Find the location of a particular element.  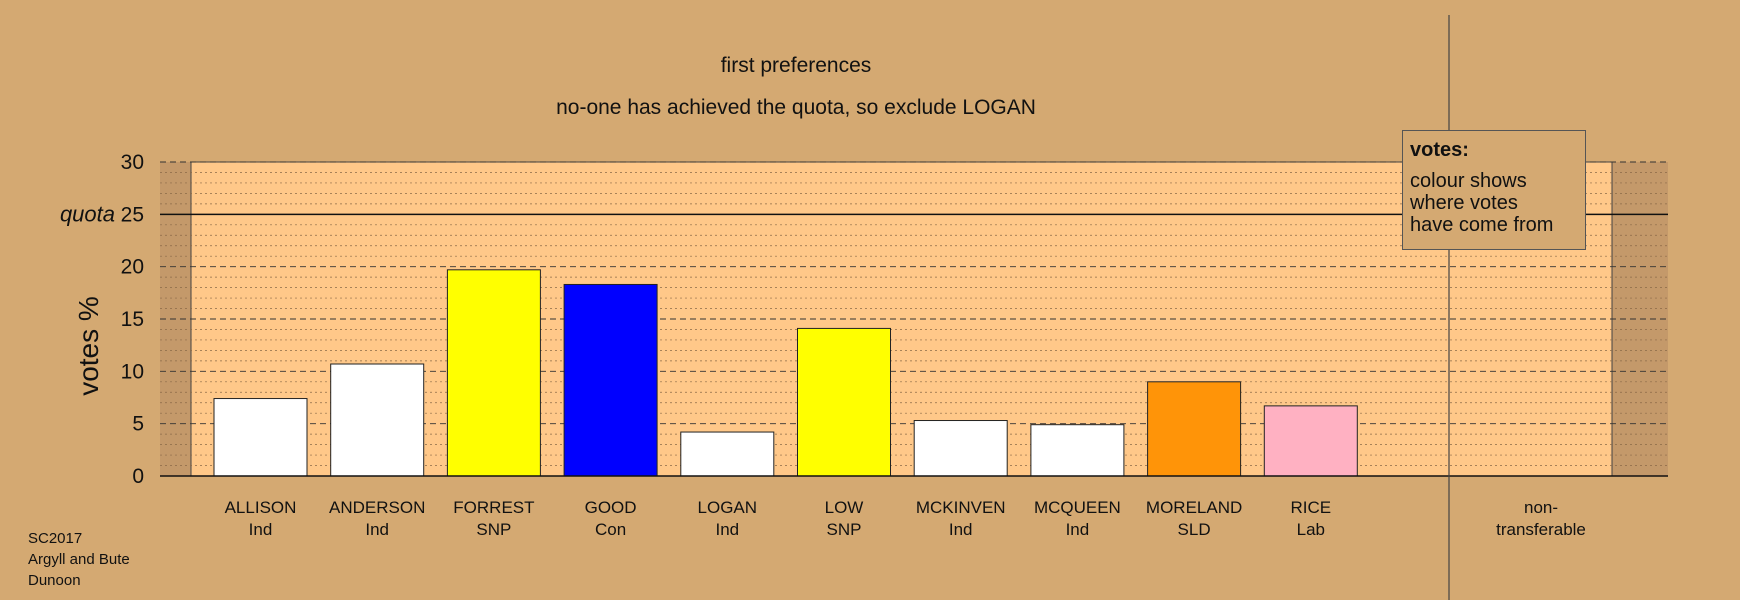

legend-title: votes: is located at coordinates (1439, 150).